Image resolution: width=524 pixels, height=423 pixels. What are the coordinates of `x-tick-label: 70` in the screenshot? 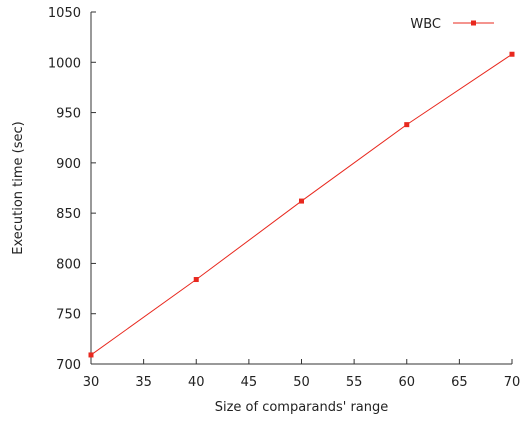 It's located at (512, 382).